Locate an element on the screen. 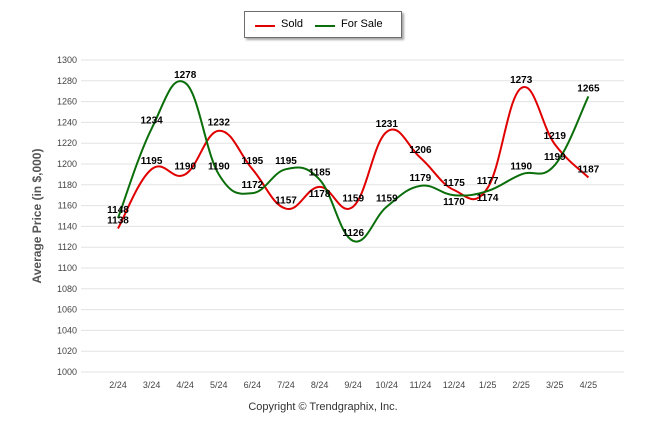  data-label-for-sale: 1174 is located at coordinates (488, 198).